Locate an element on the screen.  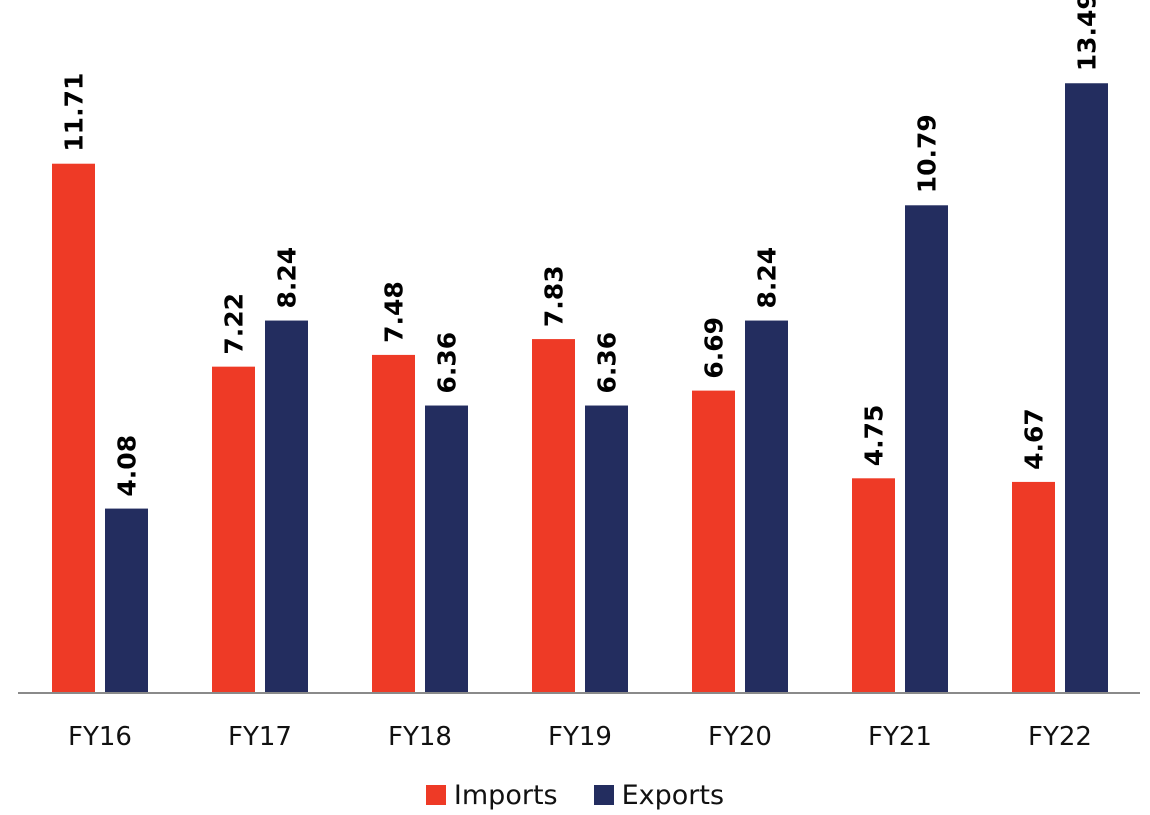
x-tick-labels-group: FY16 FY17 FY18 FY19 FY20 FY21 FY22 is located at coordinates (580, 737).